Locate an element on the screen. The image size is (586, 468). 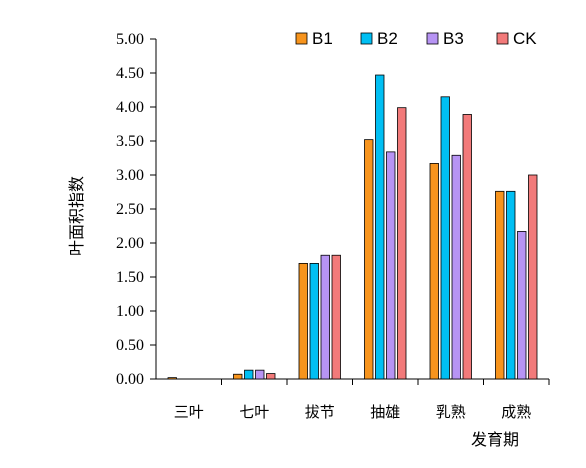
x-axis-title: 发育期 is located at coordinates (495, 439).